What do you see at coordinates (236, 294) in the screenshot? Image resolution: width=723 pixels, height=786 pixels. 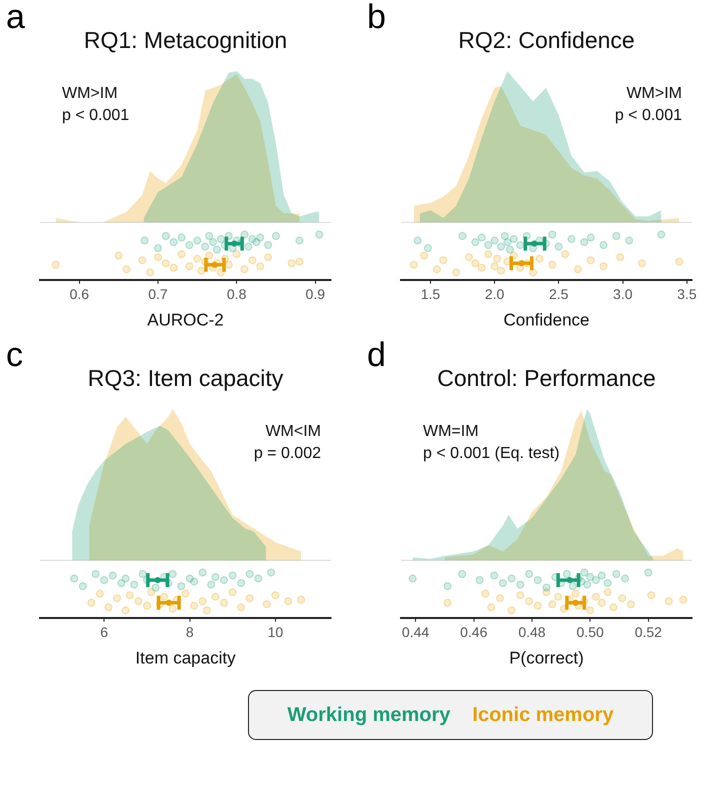 I see `x-tick-label: 0.8` at bounding box center [236, 294].